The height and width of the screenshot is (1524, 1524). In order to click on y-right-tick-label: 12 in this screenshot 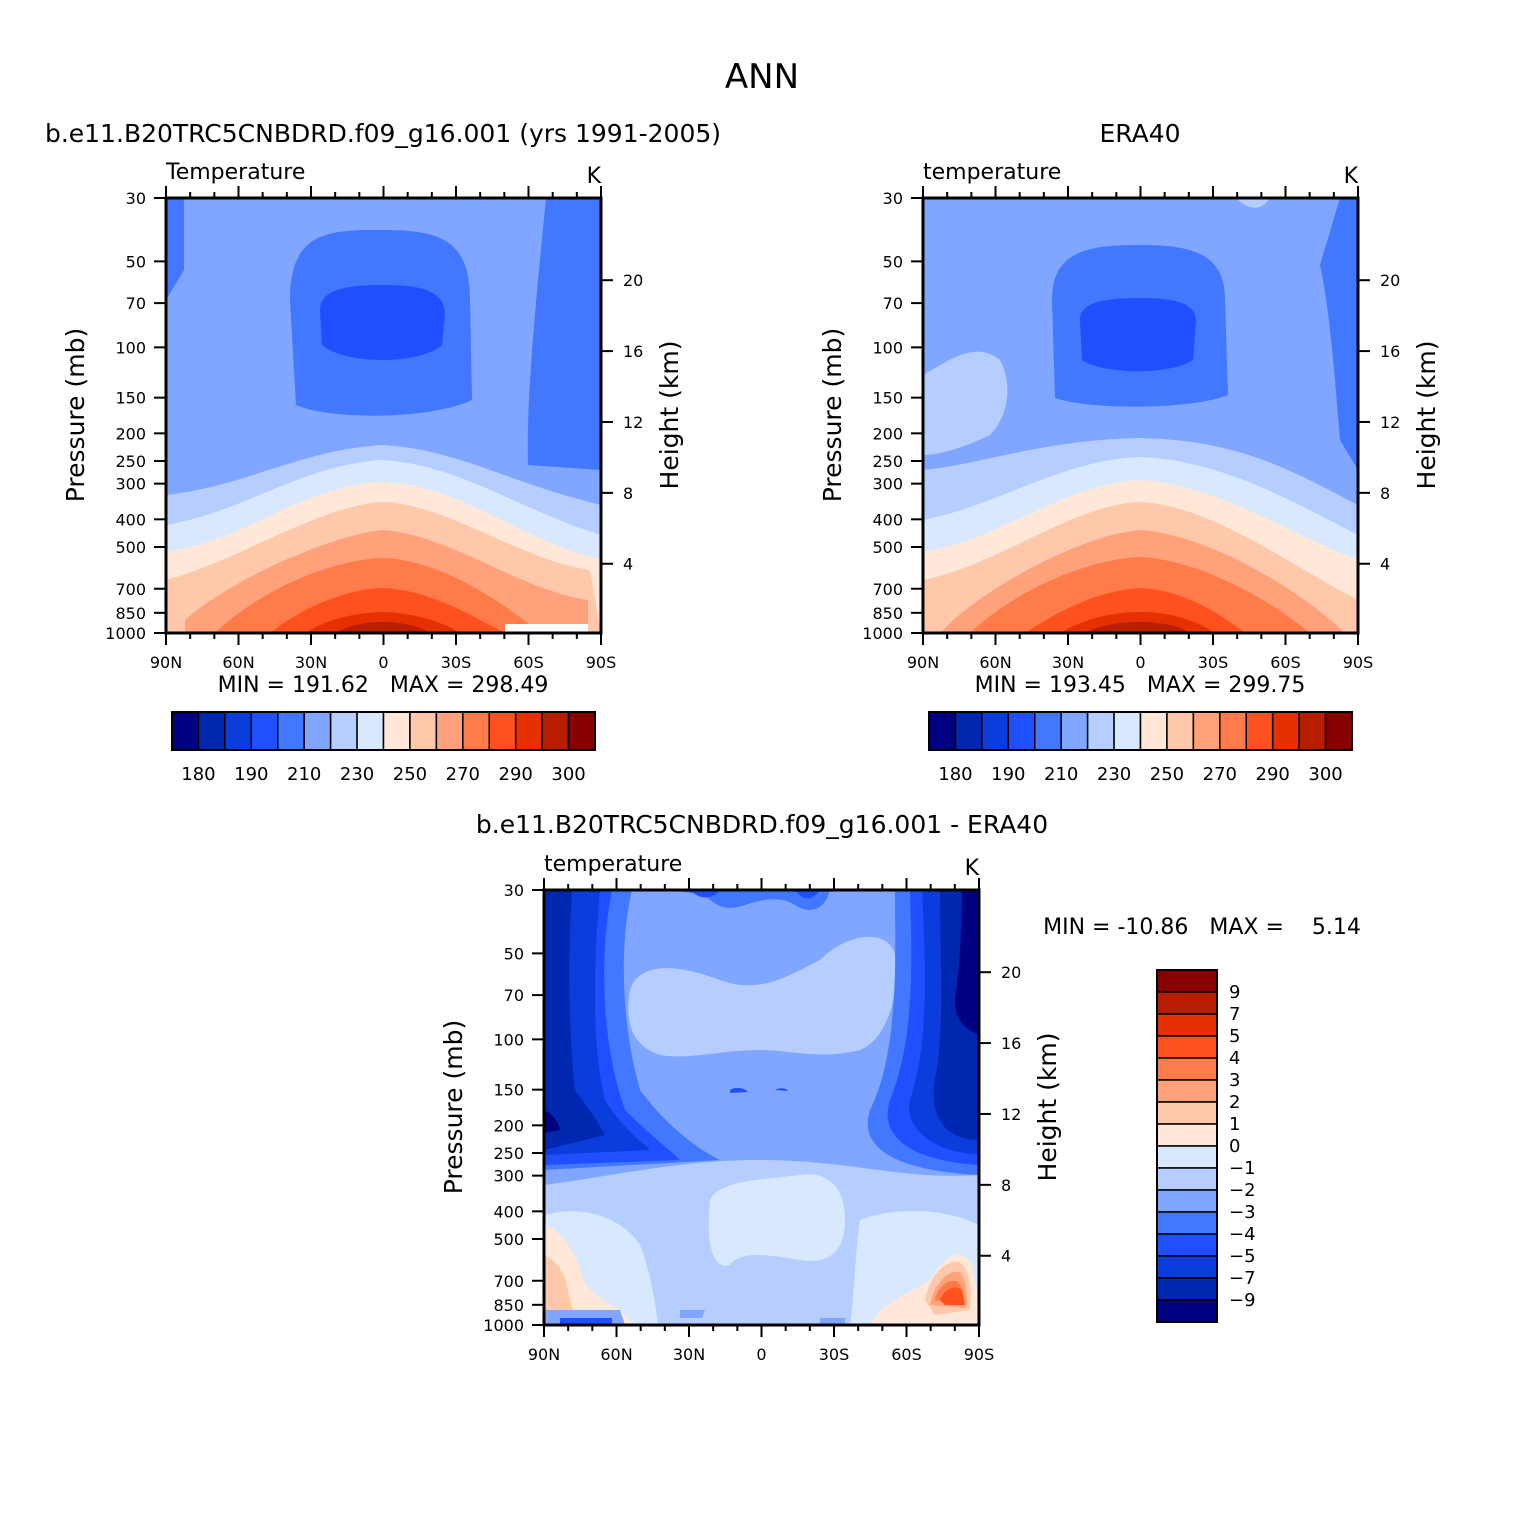, I will do `click(1390, 422)`.